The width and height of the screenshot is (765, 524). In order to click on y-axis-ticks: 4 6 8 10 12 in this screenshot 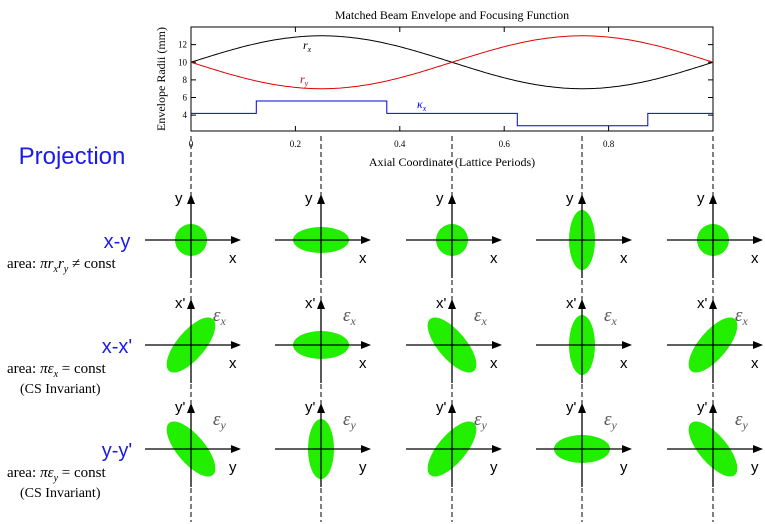, I will do `click(445, 80)`.